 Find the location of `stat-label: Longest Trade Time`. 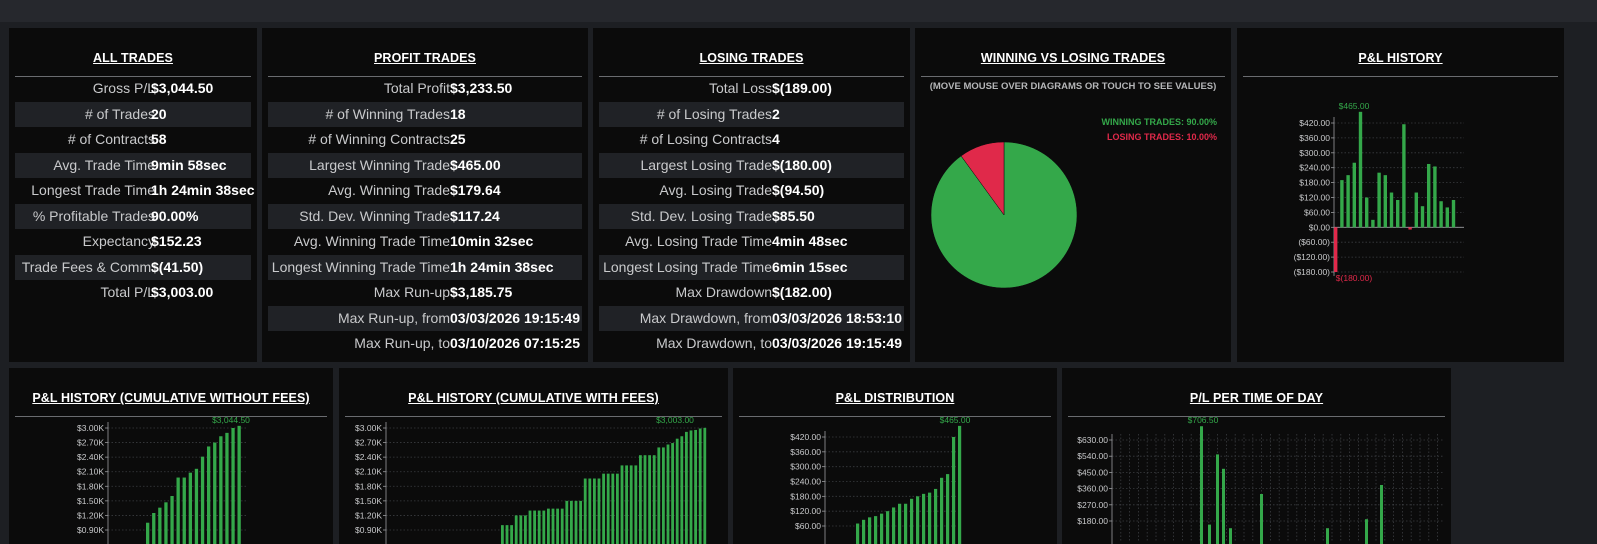

stat-label: Longest Trade Time is located at coordinates (93, 190).